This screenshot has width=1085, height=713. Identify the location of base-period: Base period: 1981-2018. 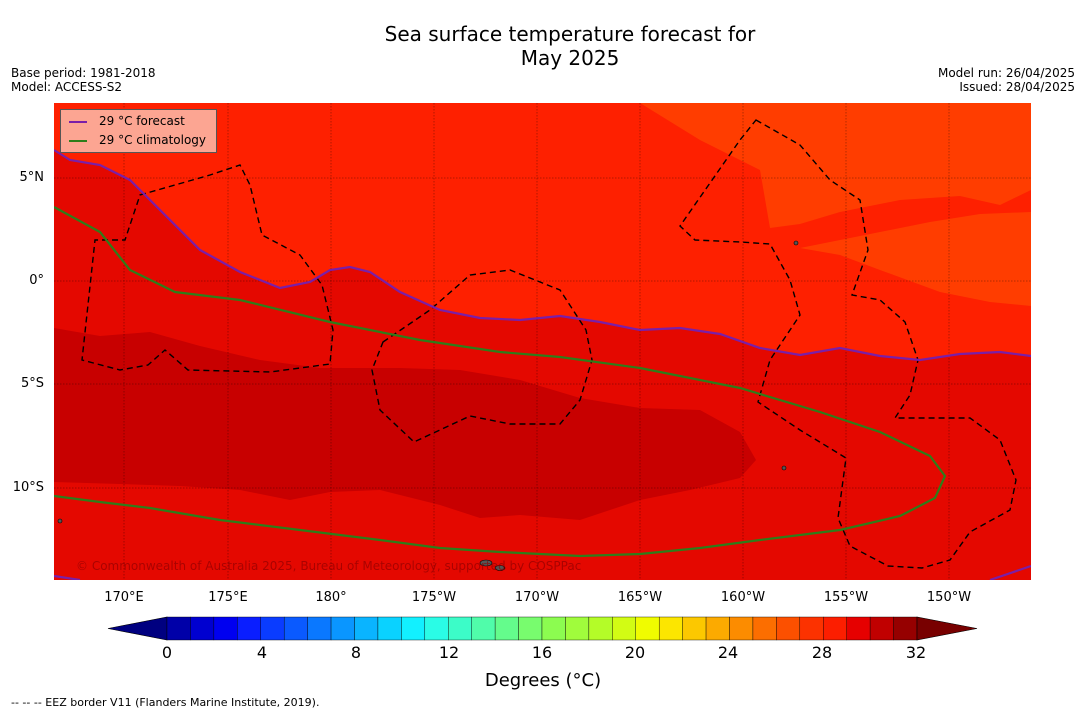
(83, 73).